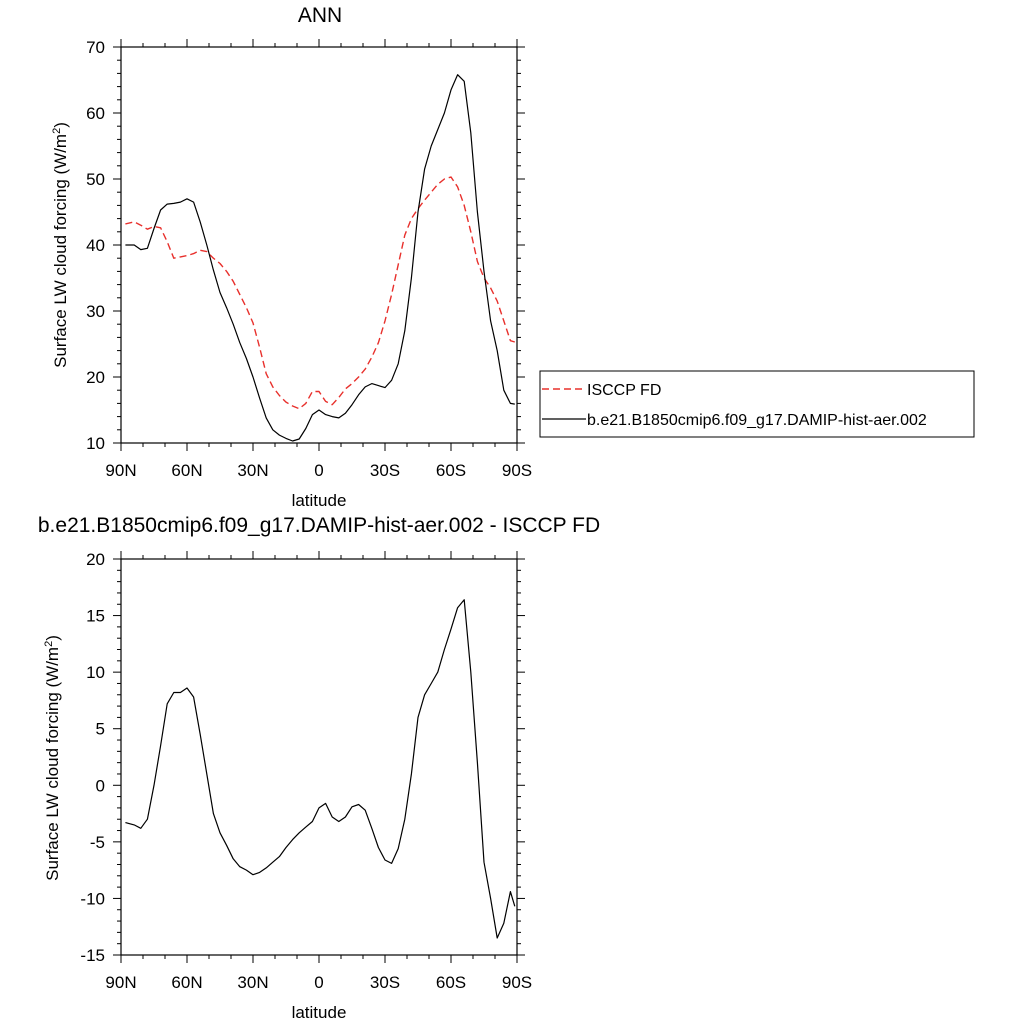 This screenshot has width=1024, height=1024. Describe the element at coordinates (624, 390) in the screenshot. I see `legend-label-isccp: ISCCP FD` at that location.